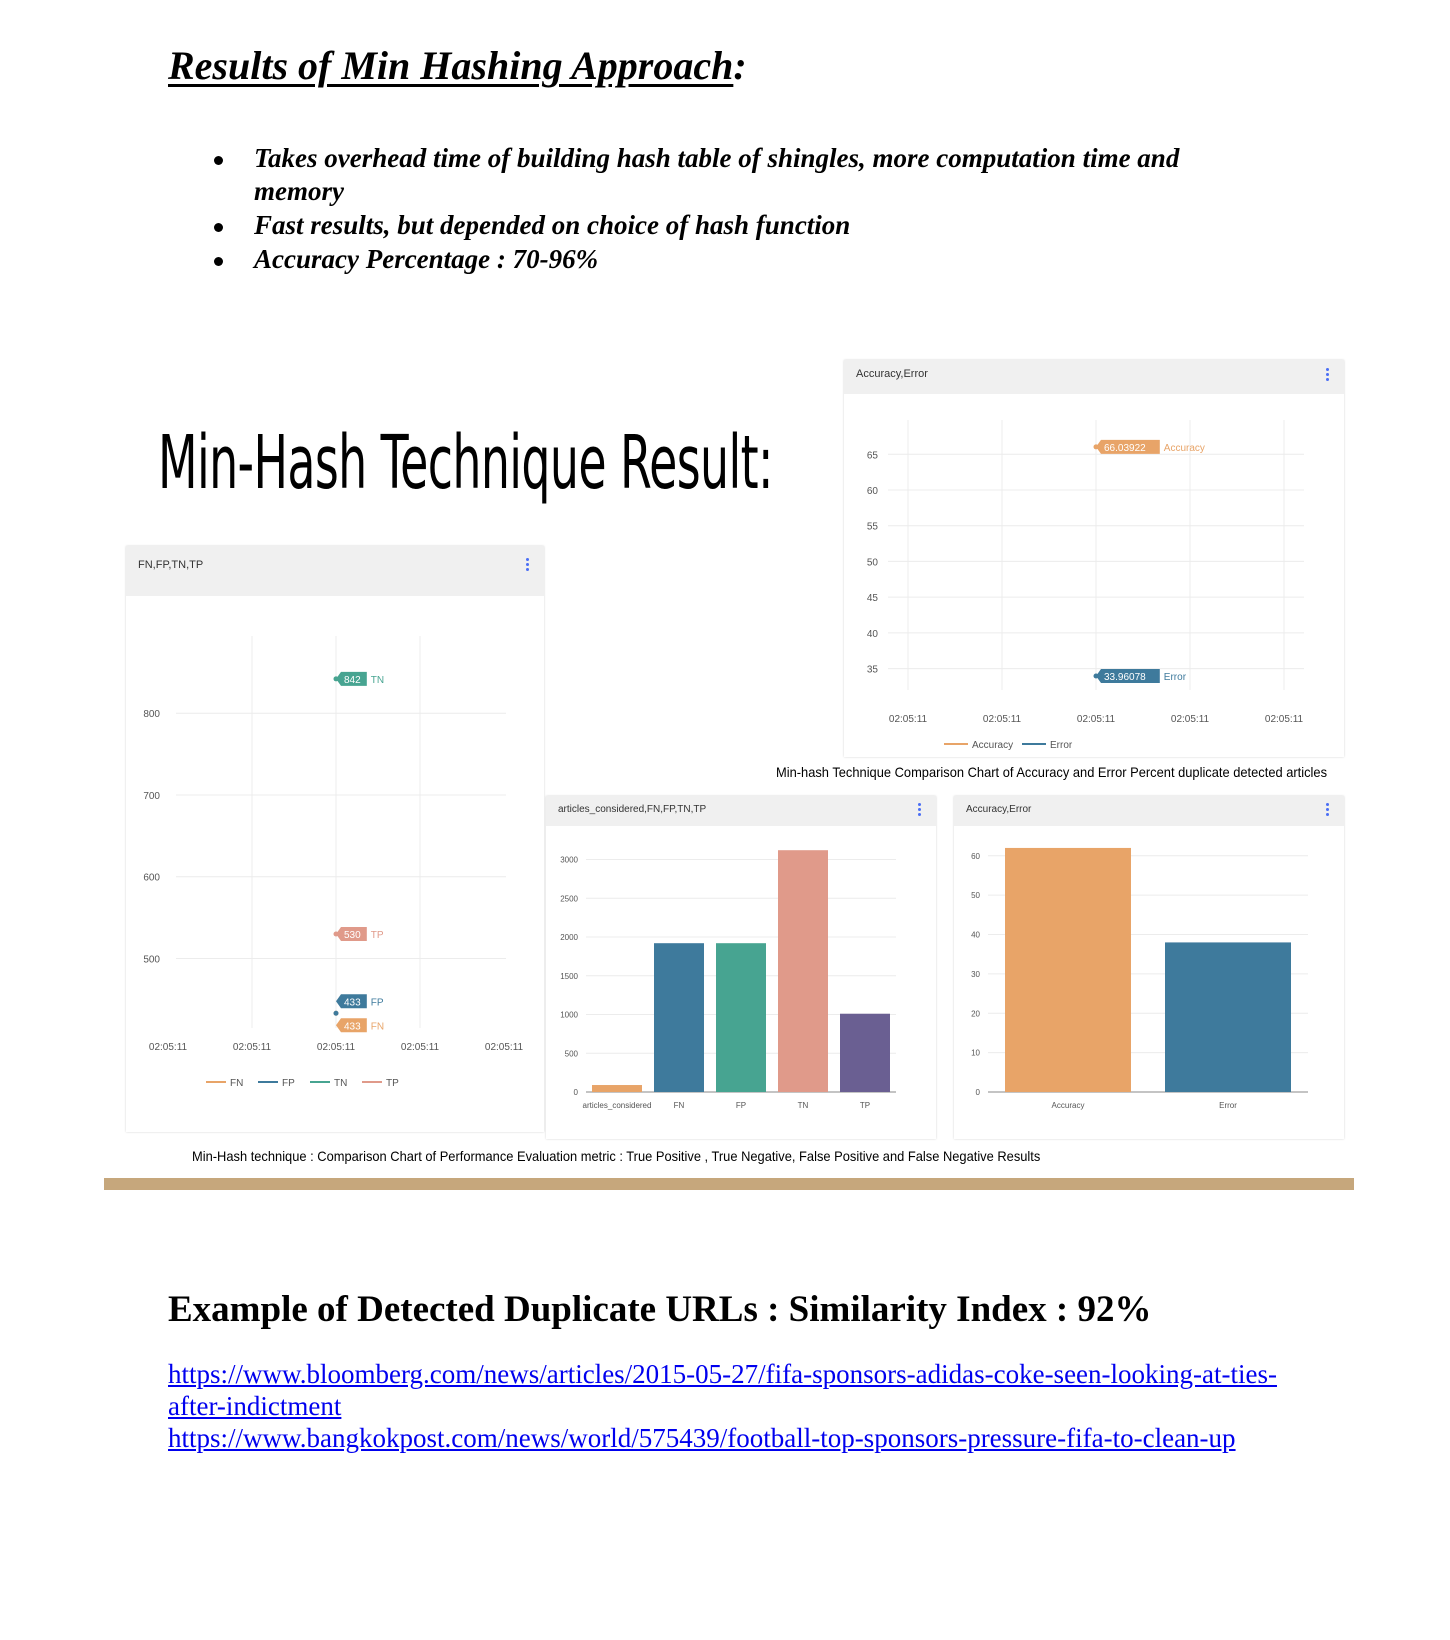  I want to click on y-tick-label: 800, so click(151, 714).